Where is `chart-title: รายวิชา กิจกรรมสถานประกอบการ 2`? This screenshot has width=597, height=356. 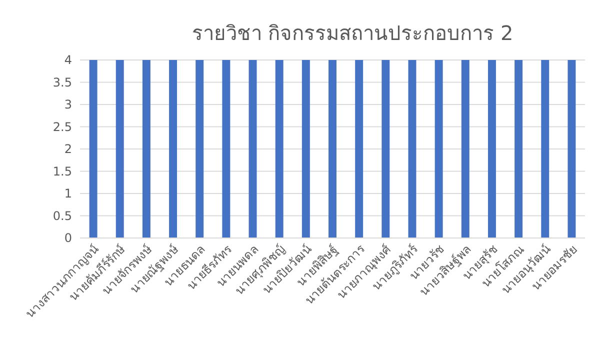
chart-title: รายวิชา กิจกรรมสถานประกอบการ 2 is located at coordinates (353, 33).